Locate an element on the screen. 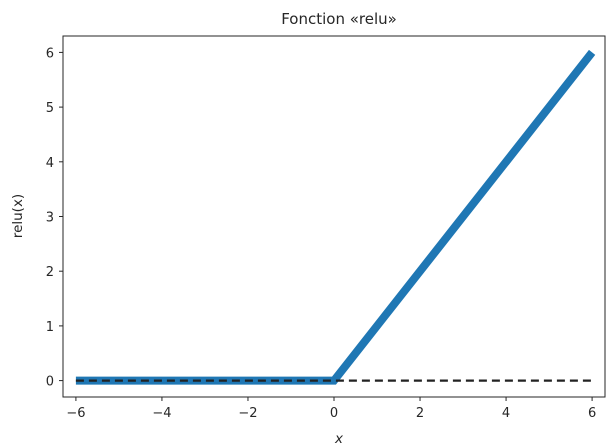  x-tick-label: 2 is located at coordinates (420, 413).